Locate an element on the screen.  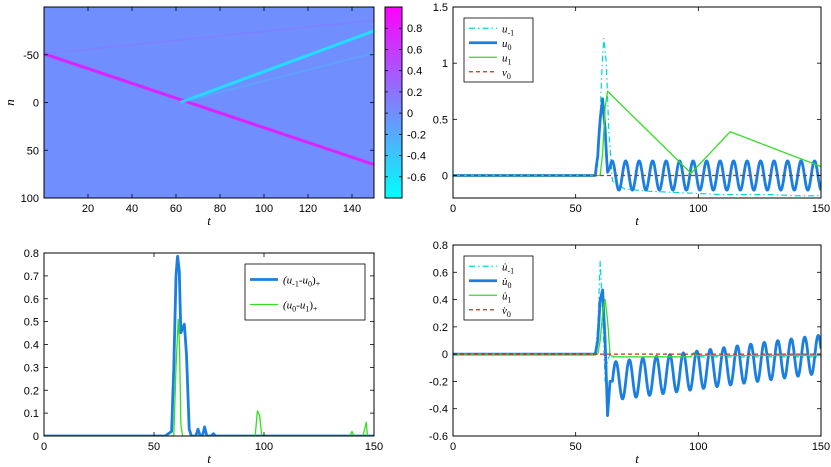
legend-label: u̇0 is located at coordinates (507, 283).